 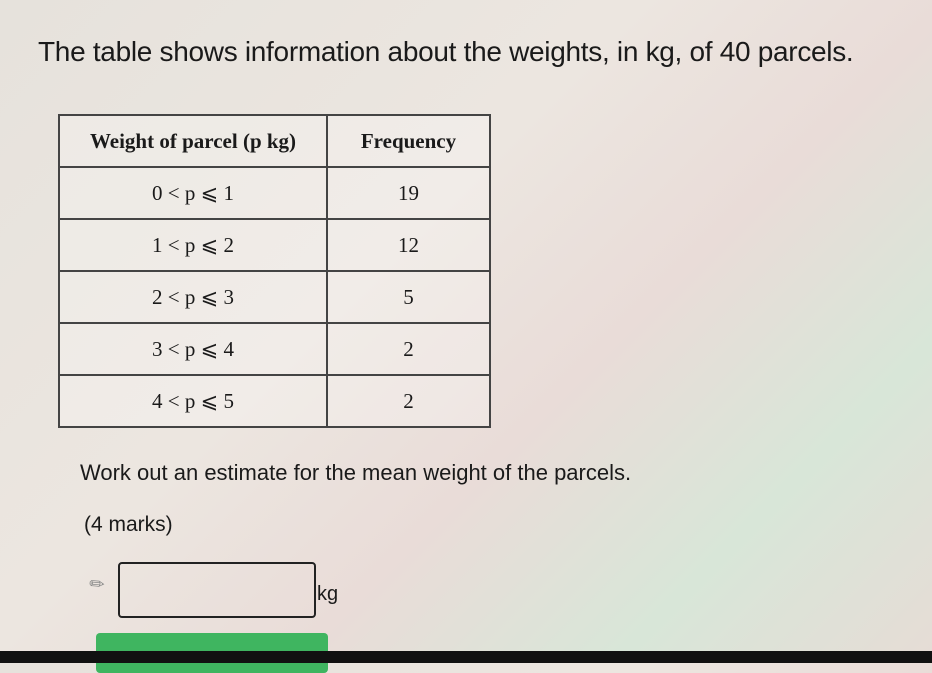 What do you see at coordinates (97, 584) in the screenshot?
I see `pencil-icon: ✎` at bounding box center [97, 584].